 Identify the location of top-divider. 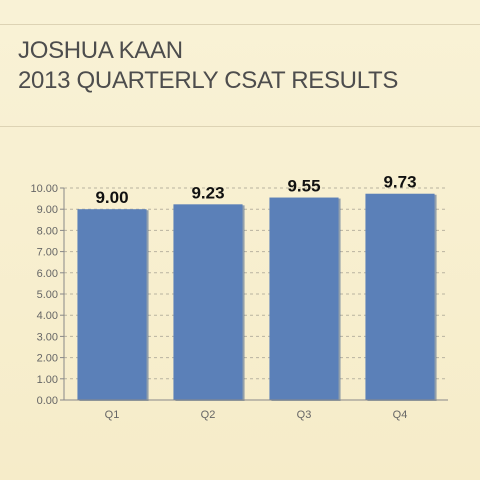
(240, 24).